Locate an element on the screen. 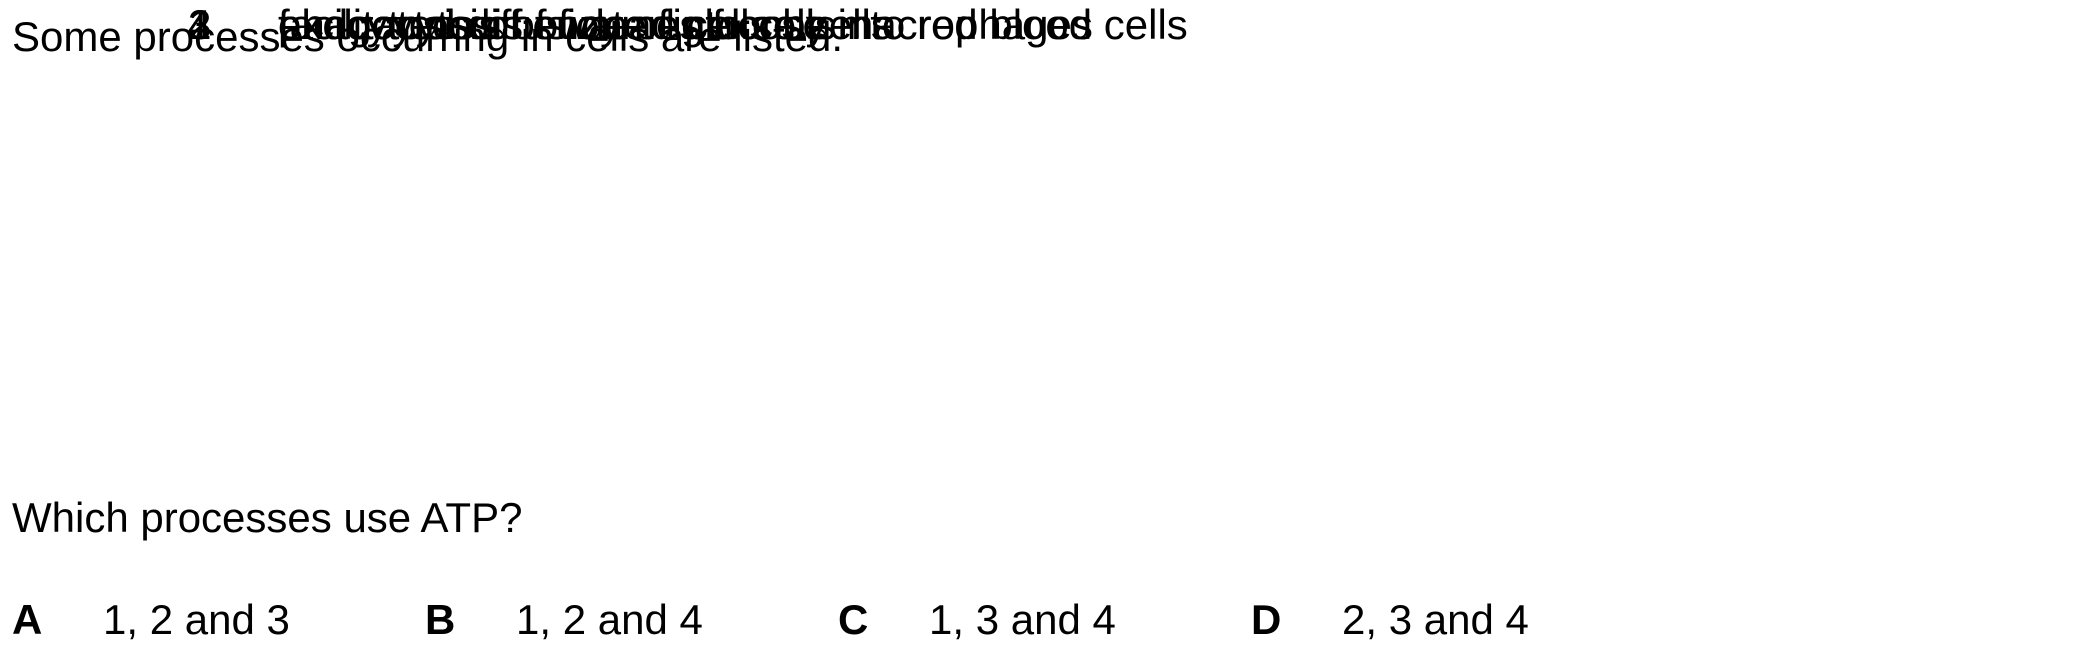 The height and width of the screenshot is (660, 2100). option-letter: B is located at coordinates (440, 619).